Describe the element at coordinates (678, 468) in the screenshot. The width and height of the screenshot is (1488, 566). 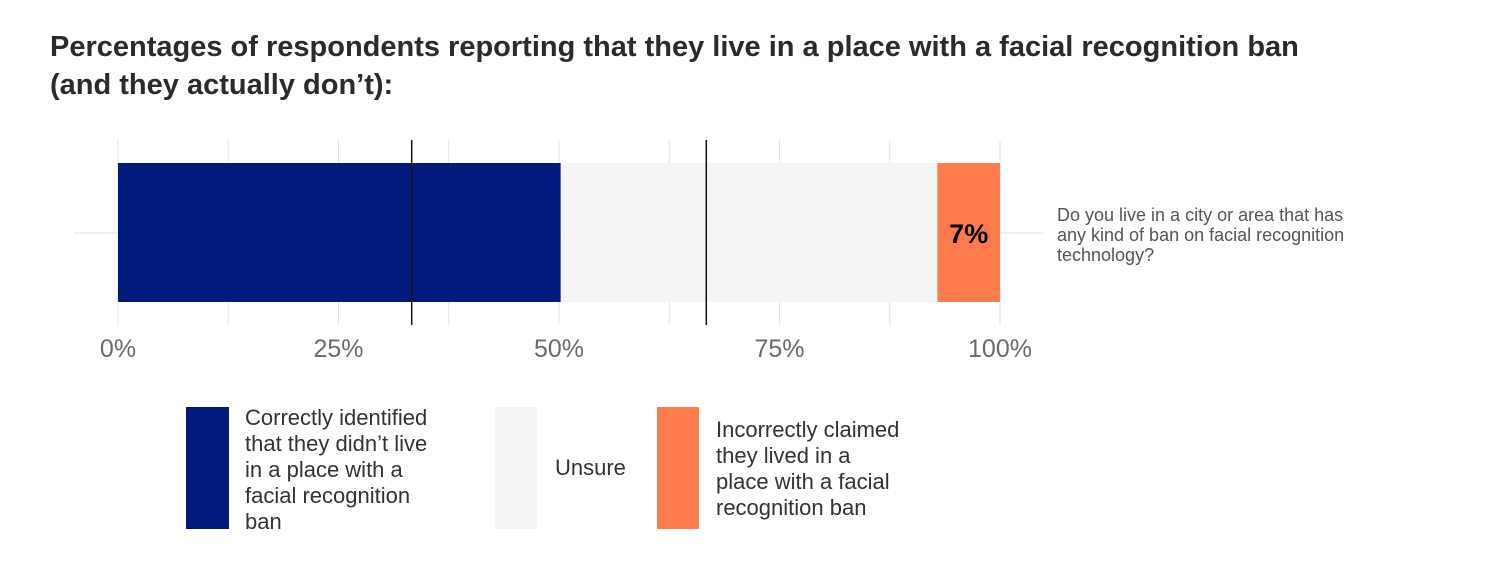
I see `legend-swatch-incorrect` at that location.